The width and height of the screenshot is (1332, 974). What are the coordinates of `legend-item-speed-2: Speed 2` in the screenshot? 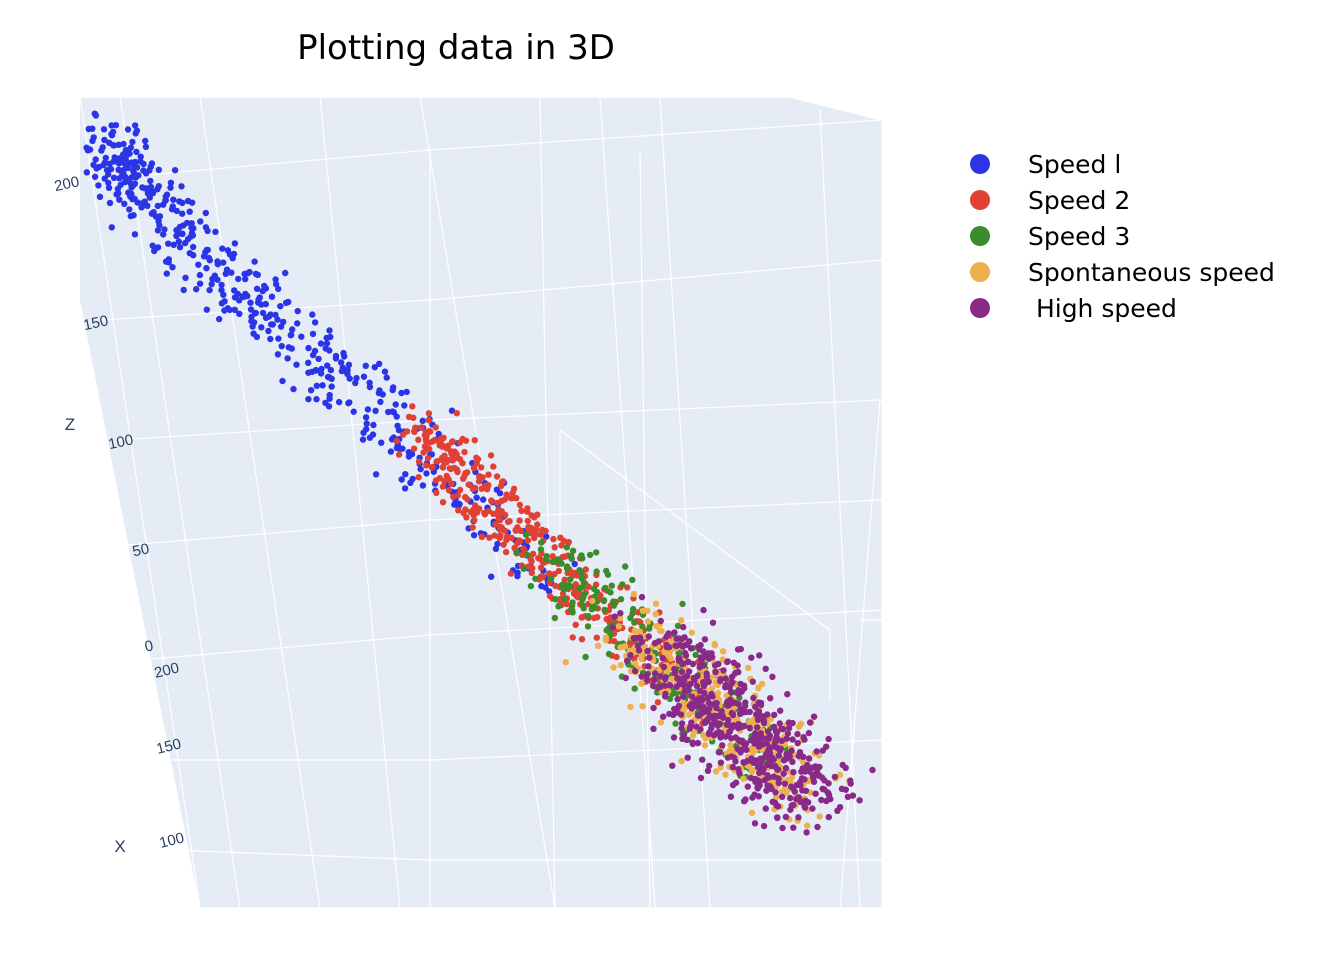 It's located at (1117, 200).